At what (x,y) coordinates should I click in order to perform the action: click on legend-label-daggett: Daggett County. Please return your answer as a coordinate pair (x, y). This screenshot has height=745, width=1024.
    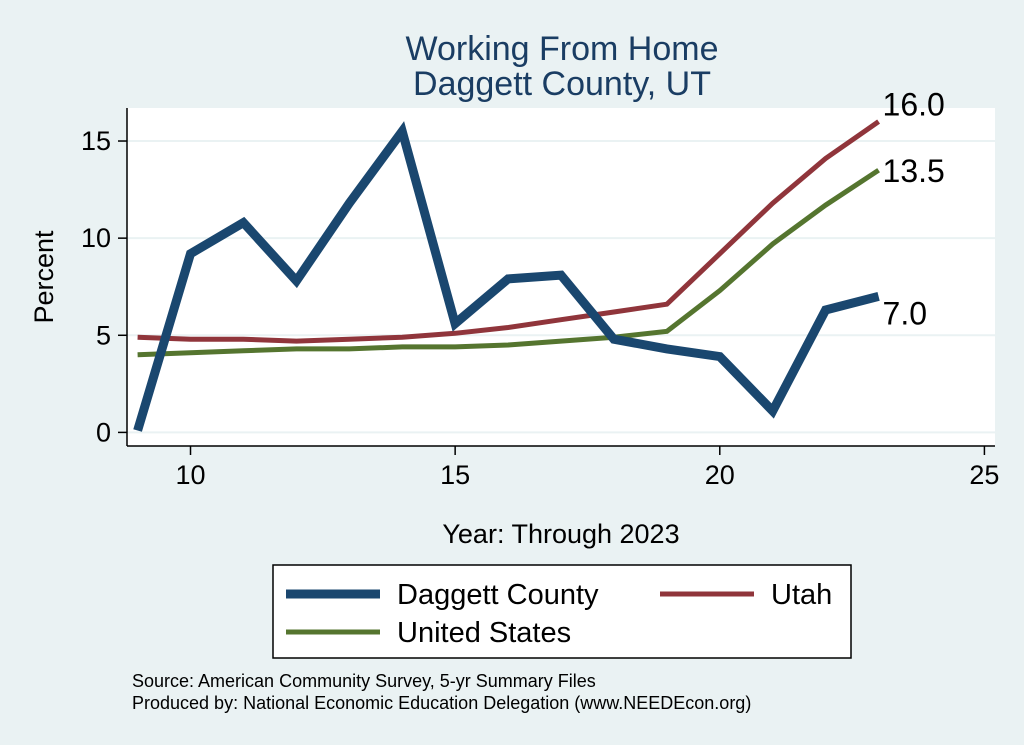
    Looking at the image, I should click on (498, 595).